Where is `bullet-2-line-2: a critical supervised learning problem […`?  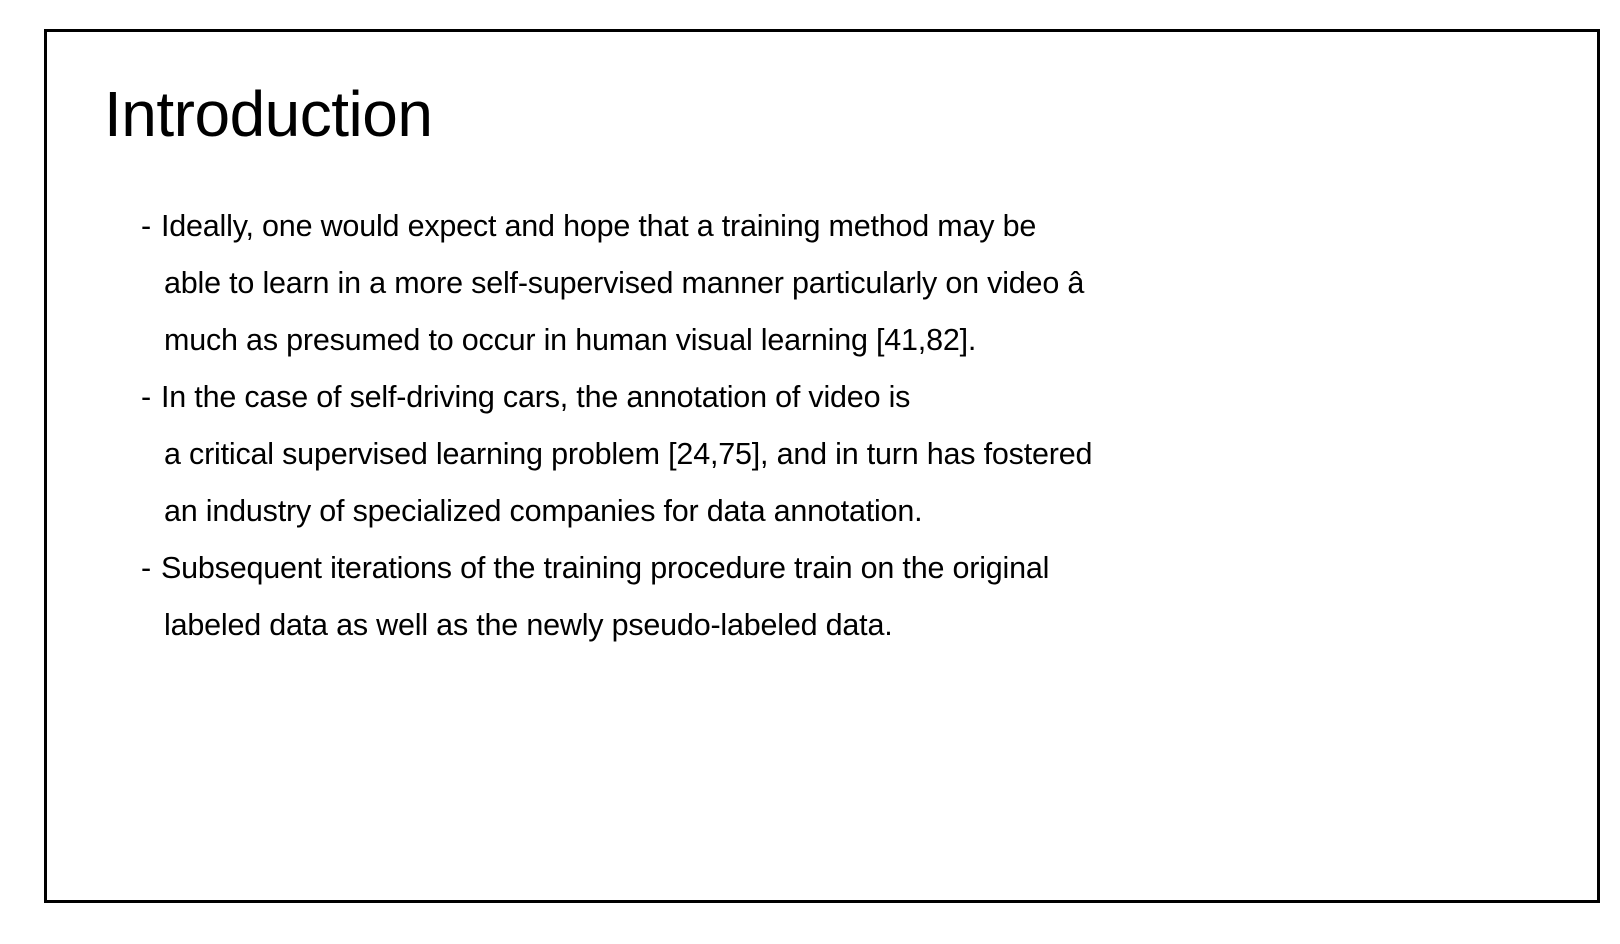
bullet-2-line-2: a critical supervised learning problem [… is located at coordinates (628, 454).